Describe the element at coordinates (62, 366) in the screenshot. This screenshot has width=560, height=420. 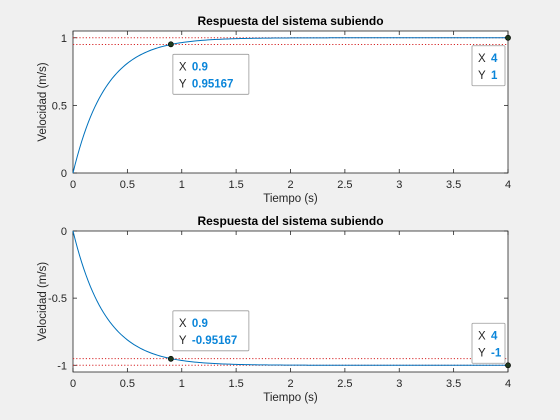
I see `y-tick-label: -1` at that location.